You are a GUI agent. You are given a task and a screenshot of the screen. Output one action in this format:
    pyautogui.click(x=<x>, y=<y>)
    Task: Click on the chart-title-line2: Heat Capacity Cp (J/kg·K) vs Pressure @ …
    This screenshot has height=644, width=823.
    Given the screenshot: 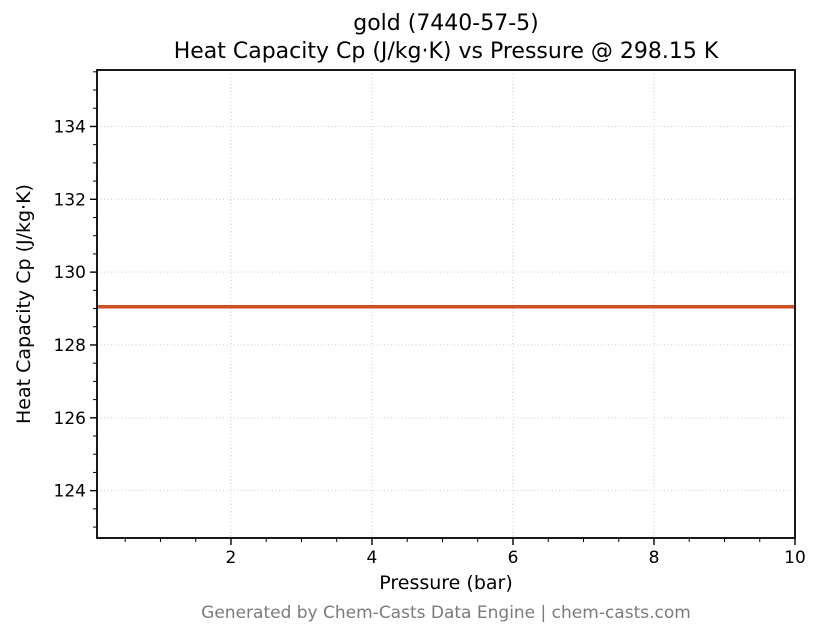 What is the action you would take?
    pyautogui.click(x=446, y=51)
    